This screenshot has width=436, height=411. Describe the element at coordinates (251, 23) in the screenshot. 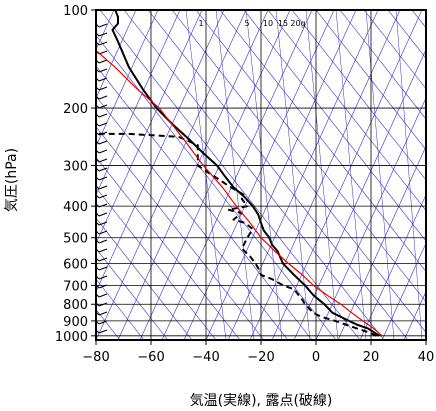

I see `mixing-ratio-labels: 1 5 10 15 20g` at that location.